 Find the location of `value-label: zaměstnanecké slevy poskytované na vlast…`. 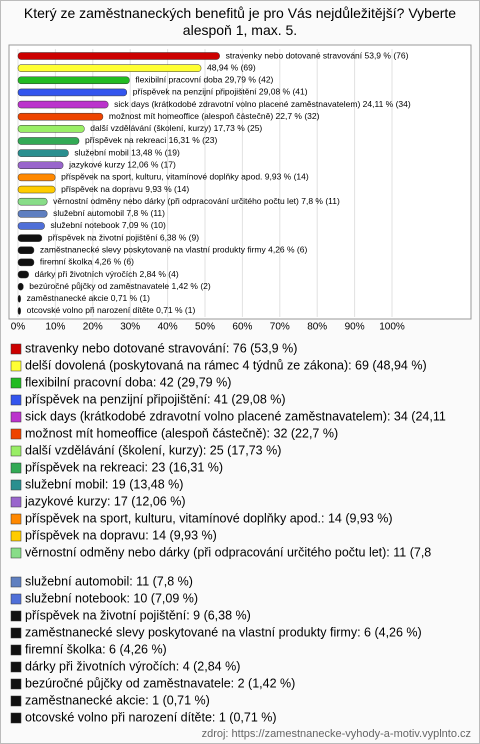

value-label: zaměstnanecké slevy poskytované na vlast… is located at coordinates (174, 249).